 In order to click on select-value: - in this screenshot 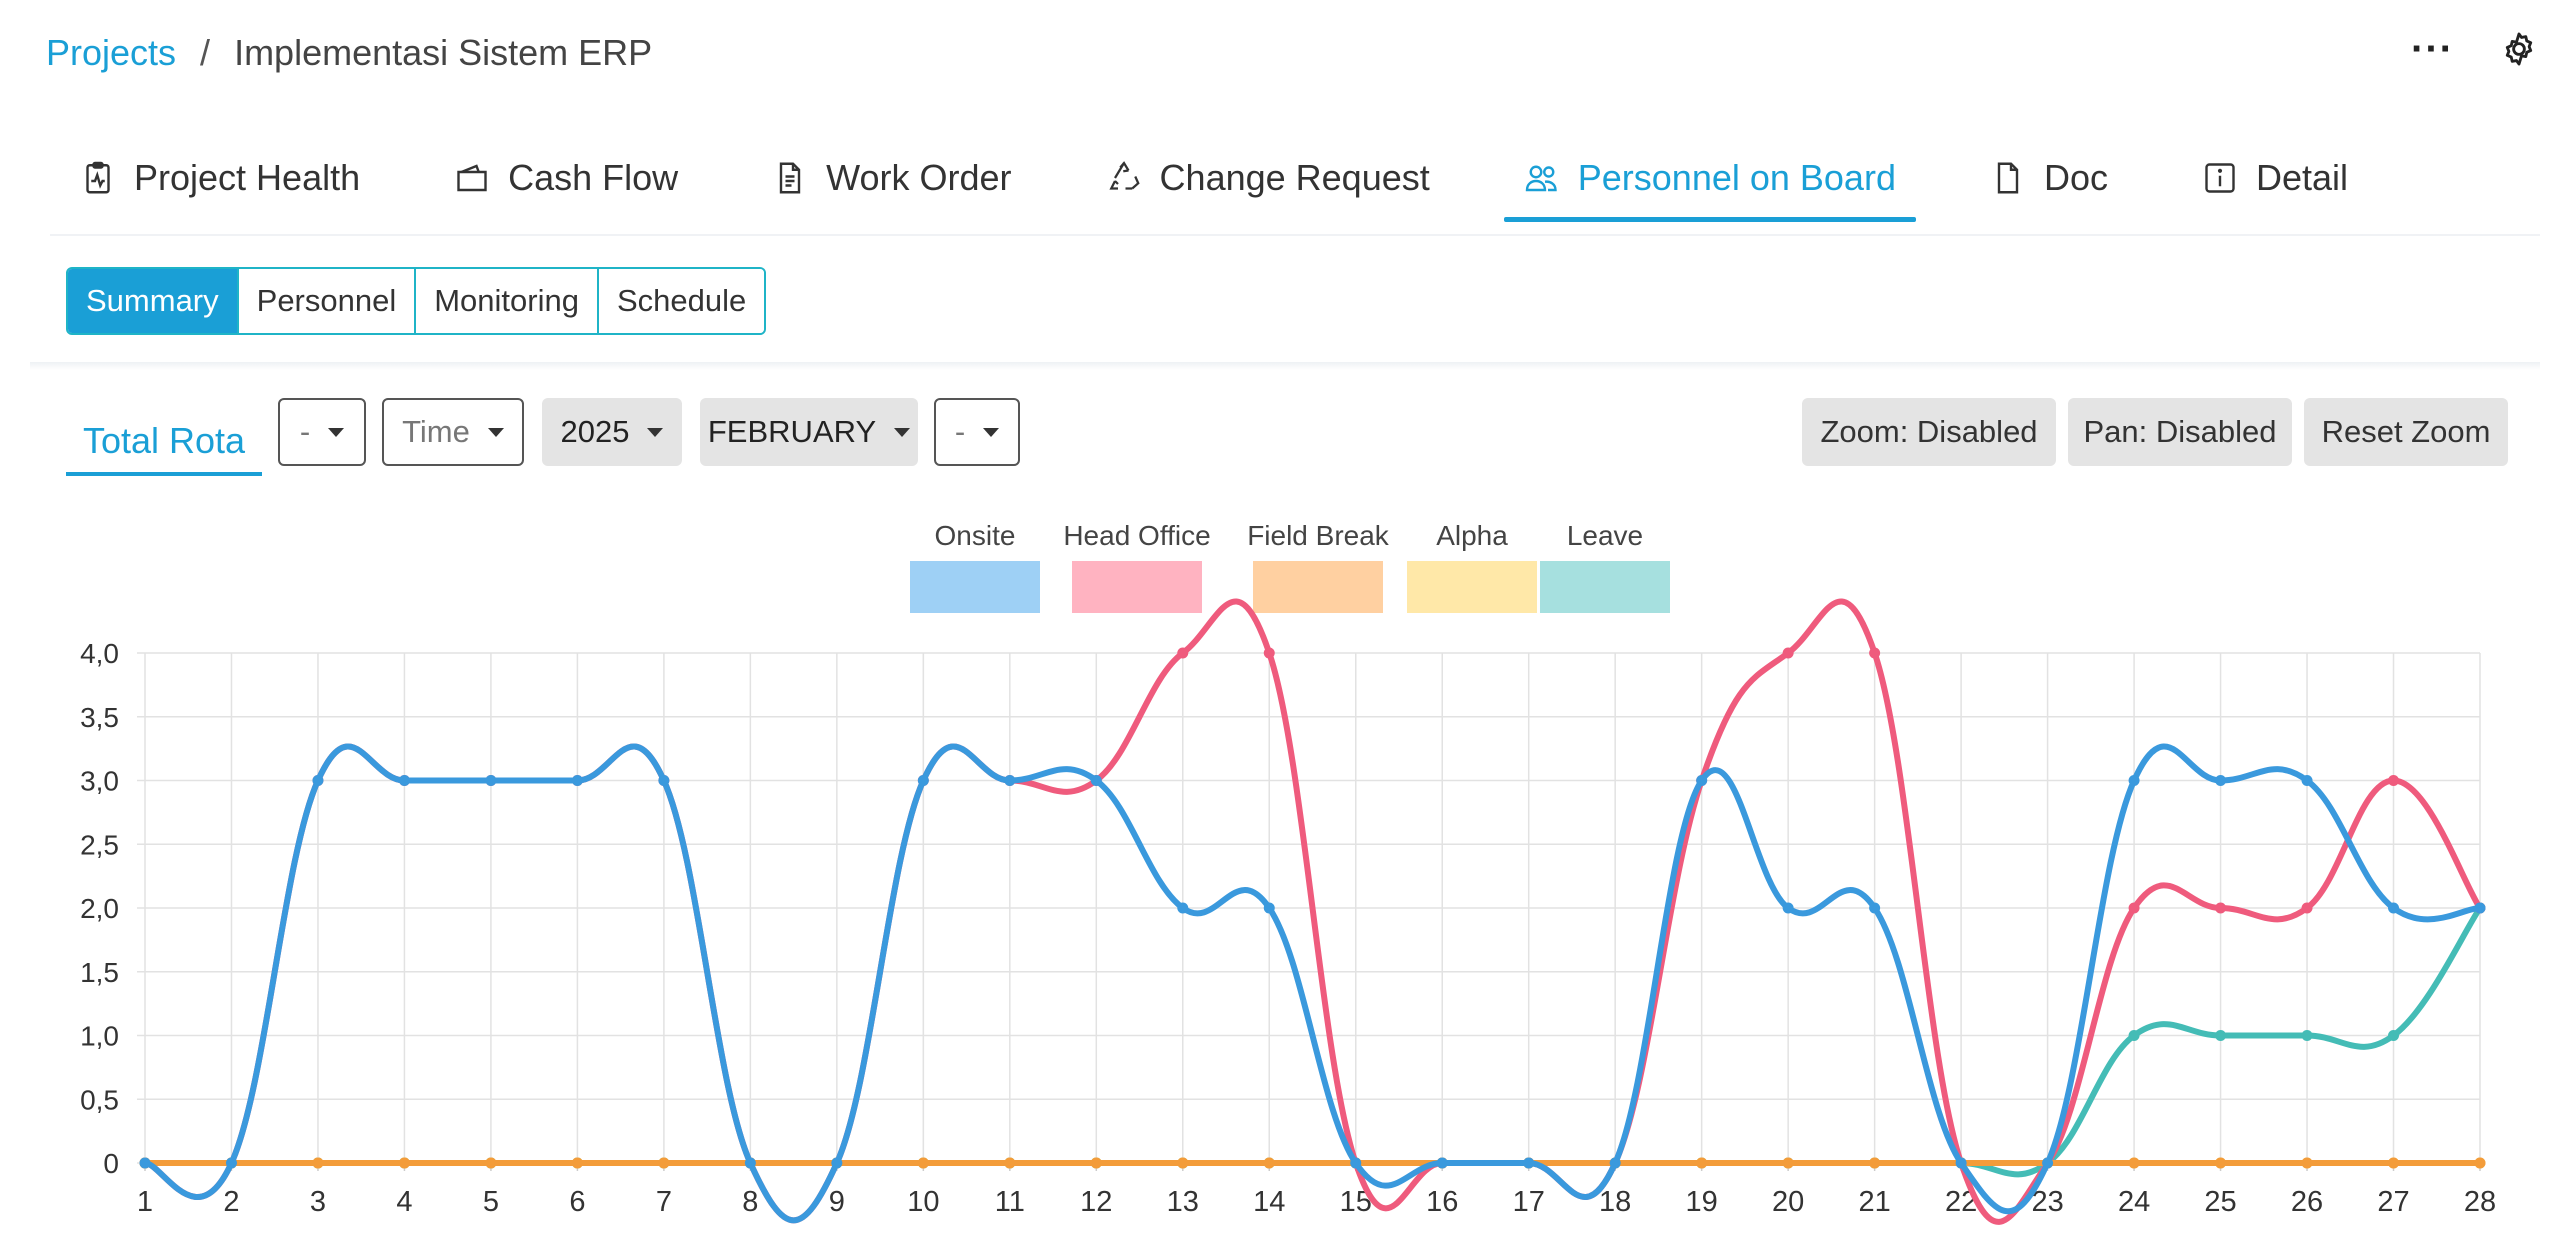, I will do `click(960, 431)`.